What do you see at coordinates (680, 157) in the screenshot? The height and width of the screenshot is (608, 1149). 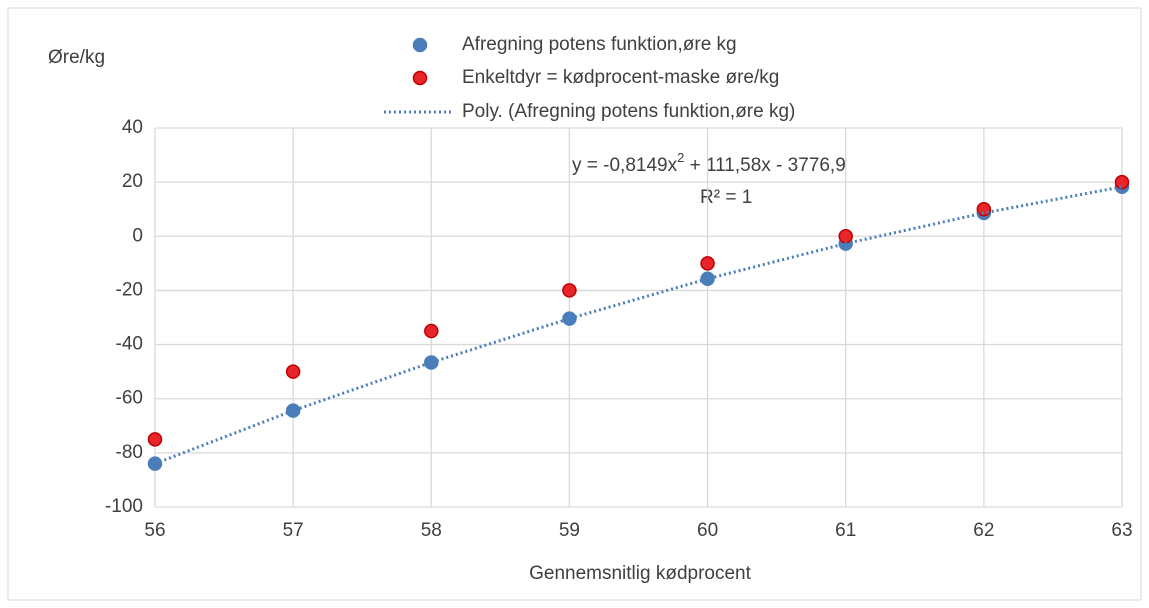 I see `equation-exponent: 2` at bounding box center [680, 157].